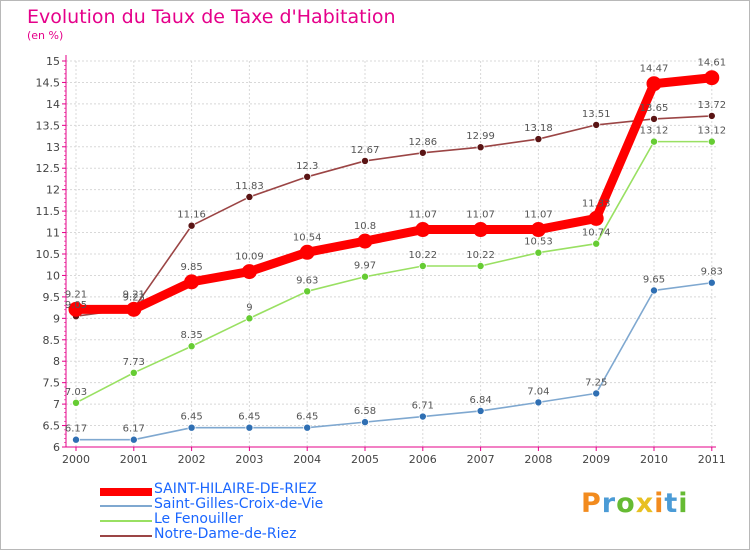 The image size is (750, 550). I want to click on x-tick-label: 2010, so click(654, 459).